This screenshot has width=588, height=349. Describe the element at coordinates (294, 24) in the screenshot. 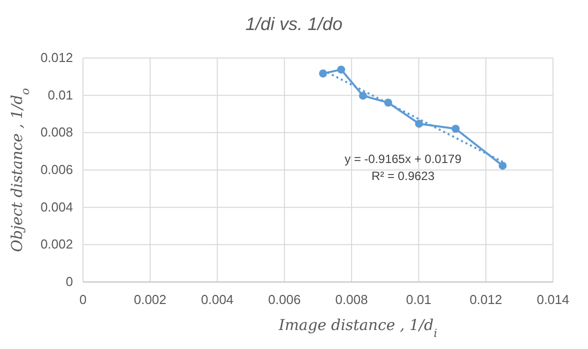

I see `chart-title: 1/di vs. 1/do` at that location.